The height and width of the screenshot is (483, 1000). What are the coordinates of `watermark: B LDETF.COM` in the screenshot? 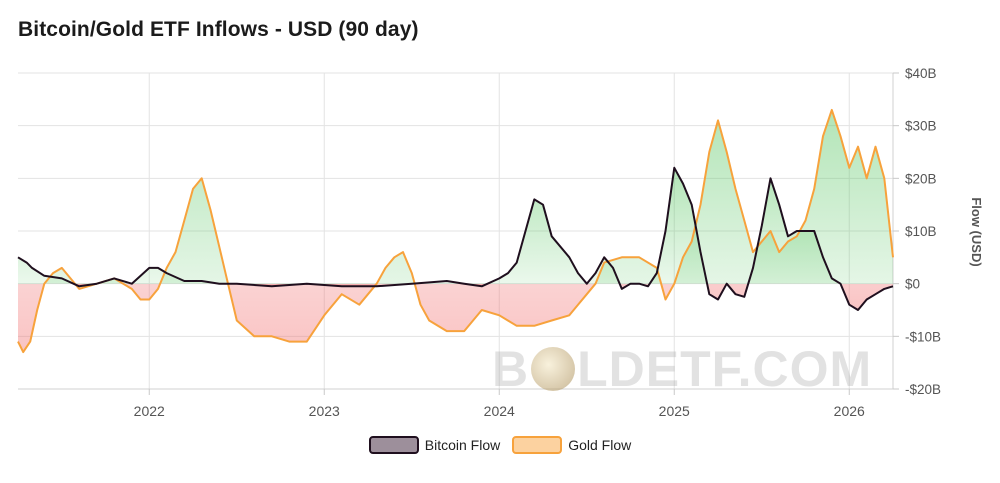 It's located at (682, 369).